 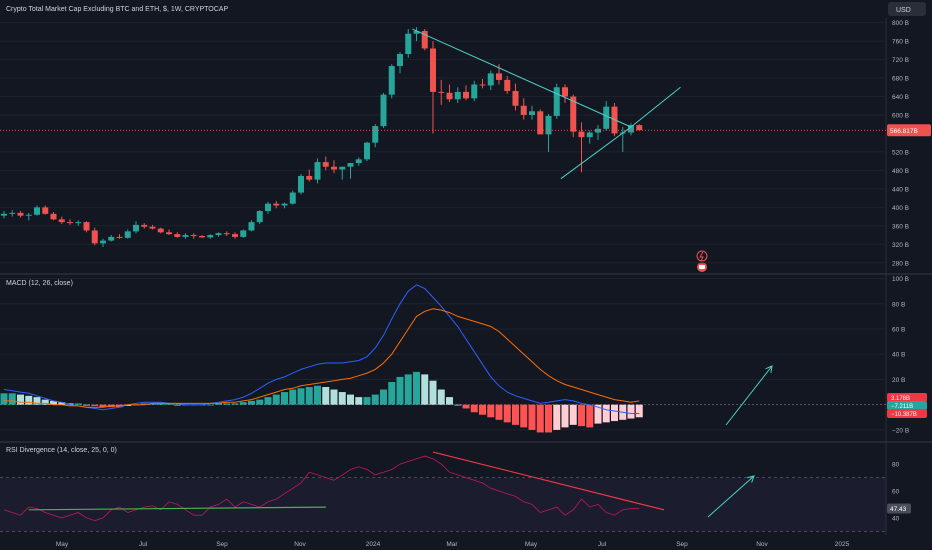 What do you see at coordinates (907, 9) in the screenshot?
I see `currency-button` at bounding box center [907, 9].